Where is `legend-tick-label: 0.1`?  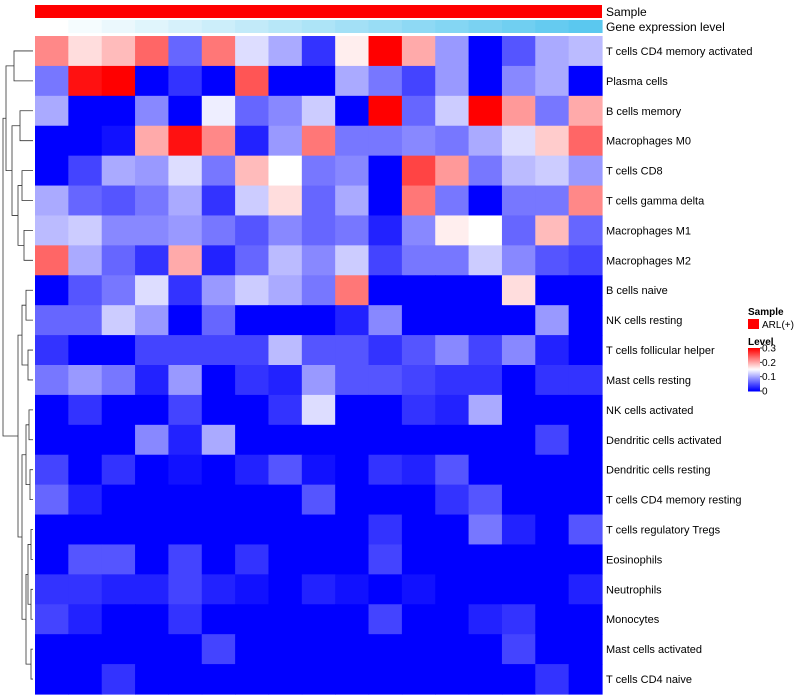 legend-tick-label: 0.1 is located at coordinates (769, 377).